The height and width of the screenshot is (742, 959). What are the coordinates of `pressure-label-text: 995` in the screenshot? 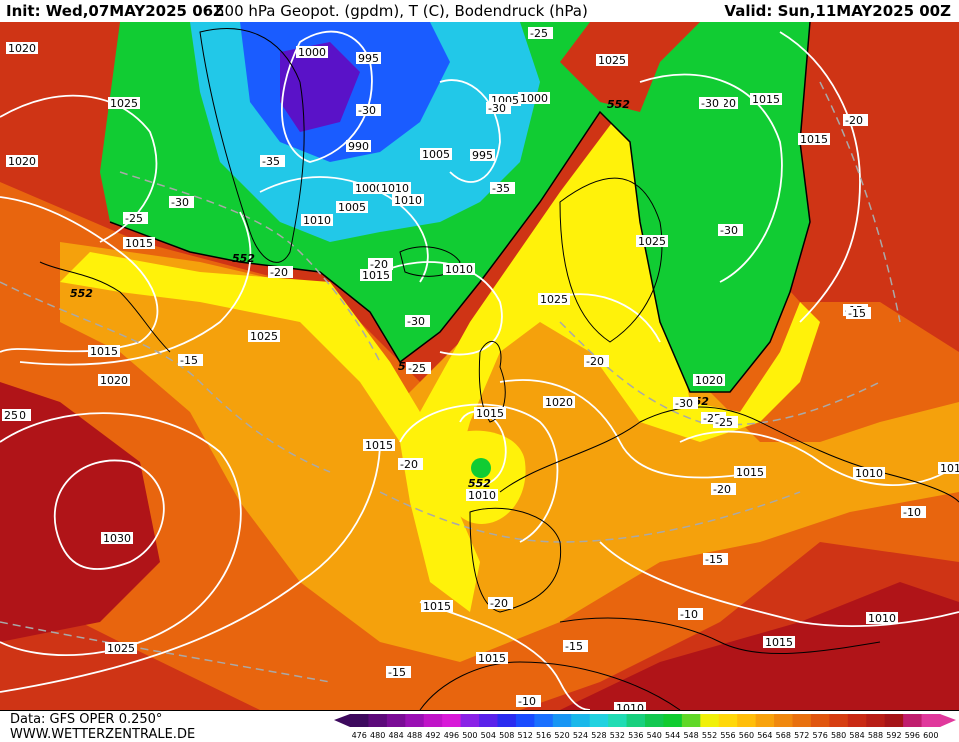 It's located at (482, 155).